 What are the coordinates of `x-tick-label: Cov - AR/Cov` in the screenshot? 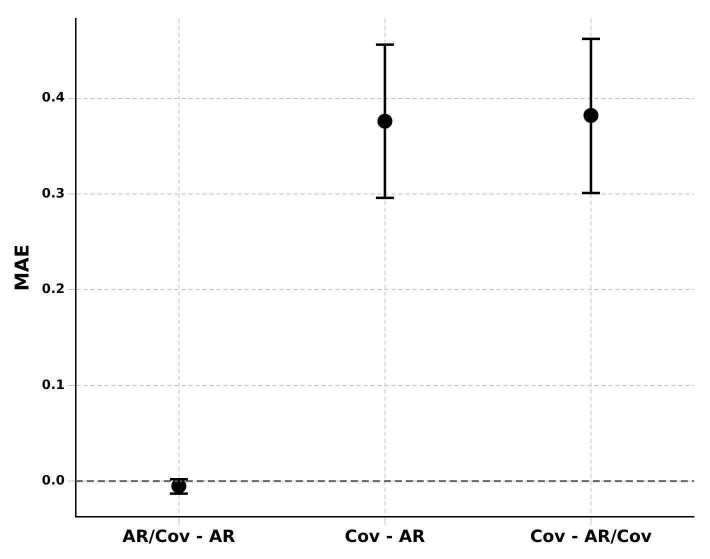 It's located at (591, 537).